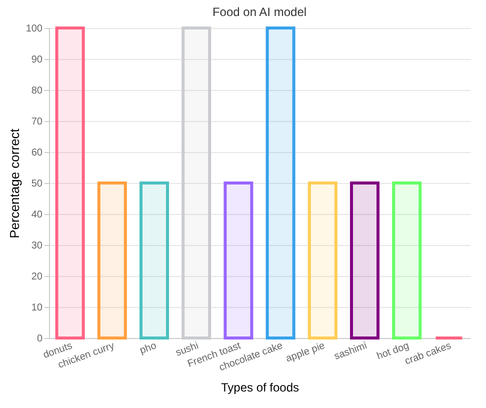  Describe the element at coordinates (37, 122) in the screenshot. I see `y-tick-label: 70` at that location.